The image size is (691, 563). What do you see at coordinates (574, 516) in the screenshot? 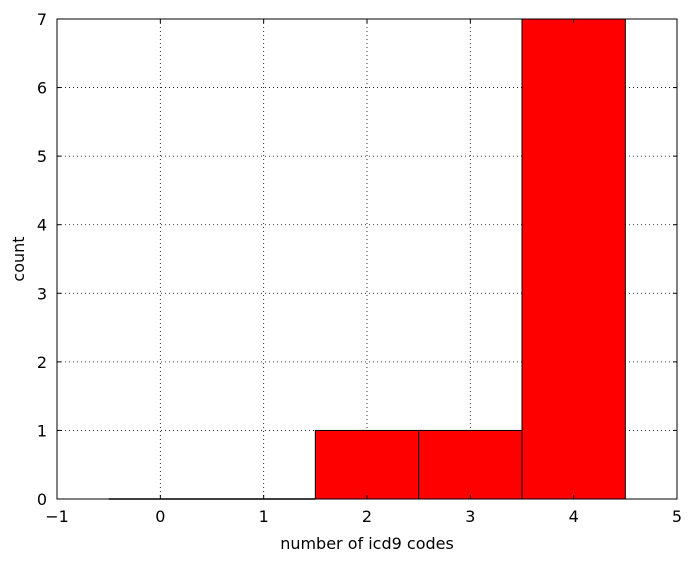
I see `x-tick-label-5: 4` at bounding box center [574, 516].